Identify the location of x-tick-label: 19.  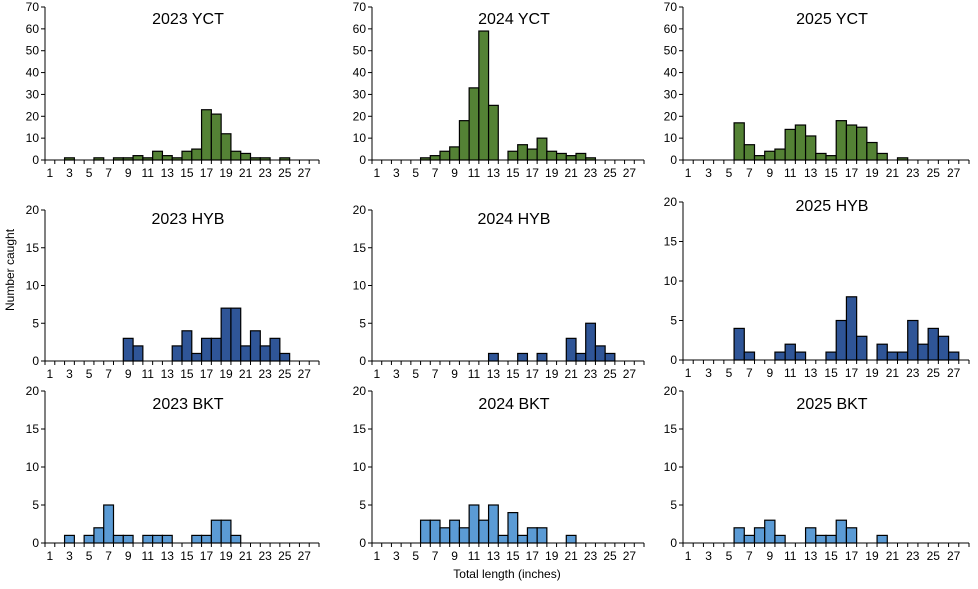
(552, 374).